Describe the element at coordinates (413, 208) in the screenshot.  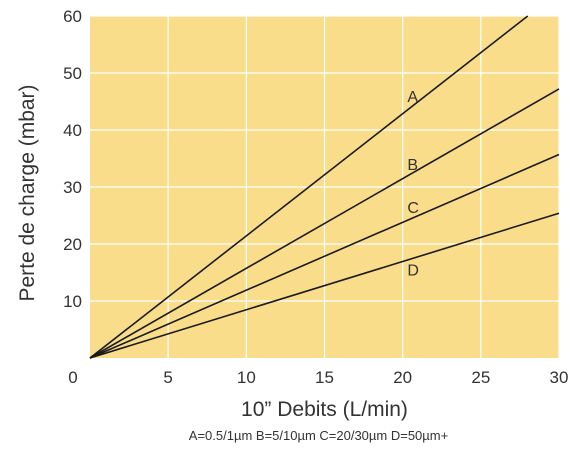
I see `series-label-C: C` at that location.